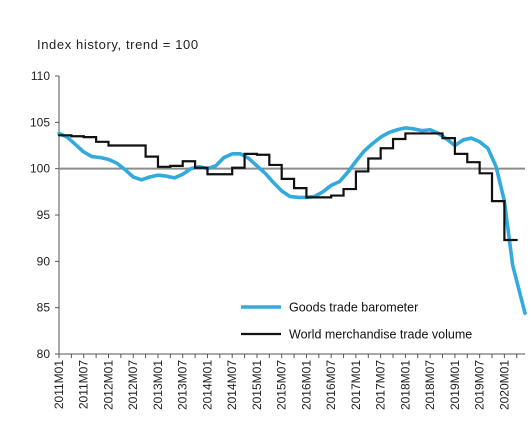  What do you see at coordinates (306, 385) in the screenshot?
I see `x-tick-label: 2016M01` at bounding box center [306, 385].